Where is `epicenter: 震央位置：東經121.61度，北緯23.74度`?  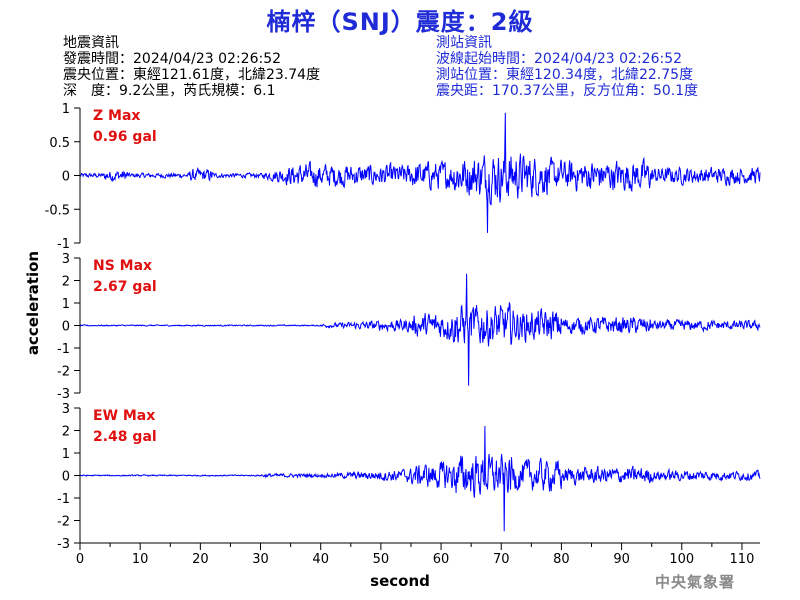
epicenter: 震央位置：東經121.61度，北緯23.74度 is located at coordinates (192, 75).